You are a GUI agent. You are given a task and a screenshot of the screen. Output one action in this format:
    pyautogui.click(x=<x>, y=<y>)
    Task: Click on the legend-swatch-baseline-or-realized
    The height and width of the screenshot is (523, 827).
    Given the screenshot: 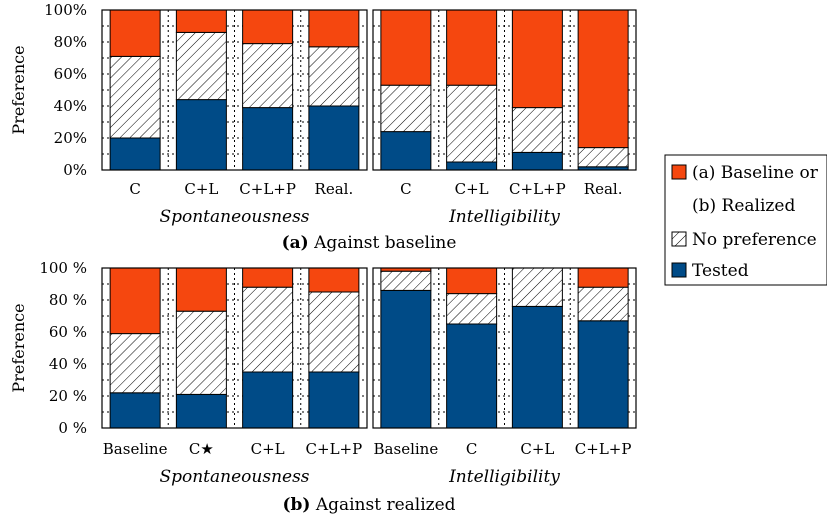 What is the action you would take?
    pyautogui.click(x=679, y=172)
    